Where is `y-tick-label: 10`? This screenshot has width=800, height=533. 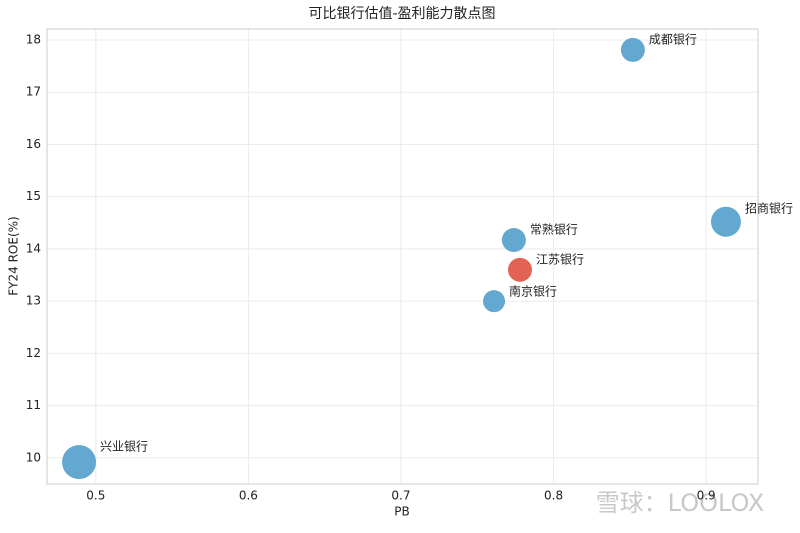 y-tick-label: 10 is located at coordinates (33, 457).